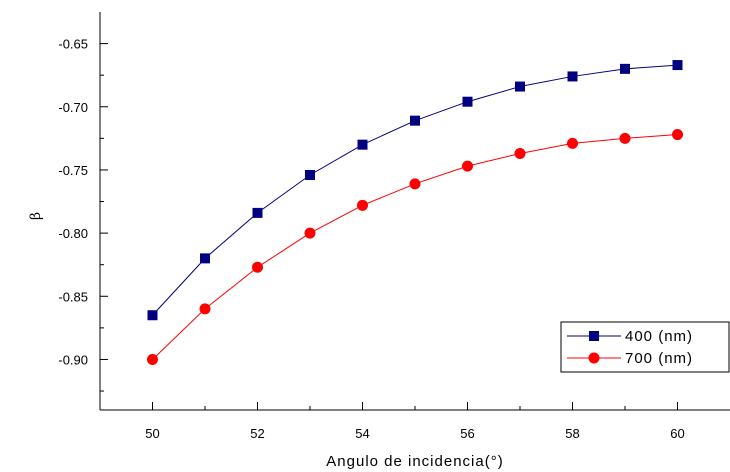 The width and height of the screenshot is (730, 472). What do you see at coordinates (659, 336) in the screenshot?
I see `legend-label: 400 (nm)` at bounding box center [659, 336].